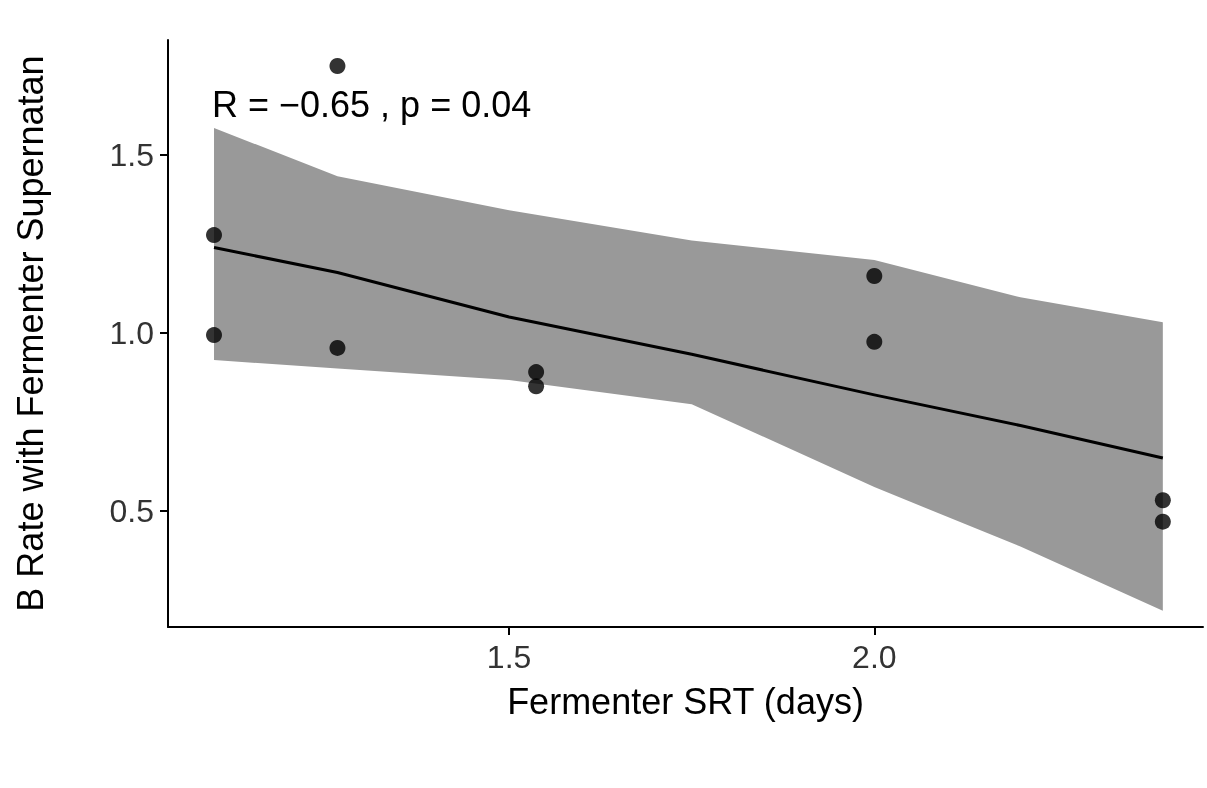  I want to click on x-tick-label: 2.0, so click(874, 657).